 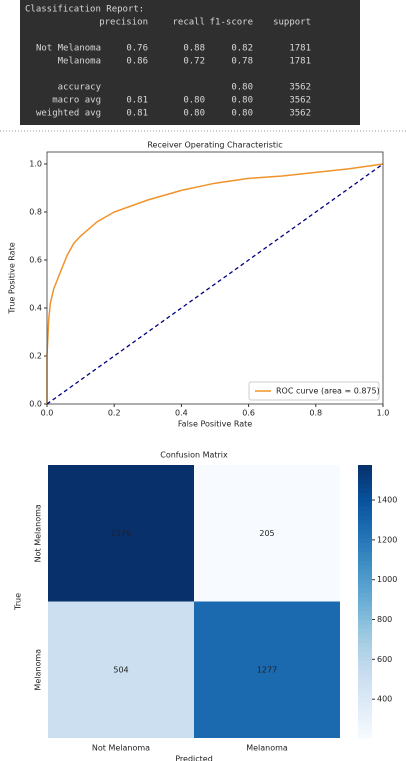 What do you see at coordinates (242, 62) in the screenshot?
I see `report-cell: 0.78` at bounding box center [242, 62].